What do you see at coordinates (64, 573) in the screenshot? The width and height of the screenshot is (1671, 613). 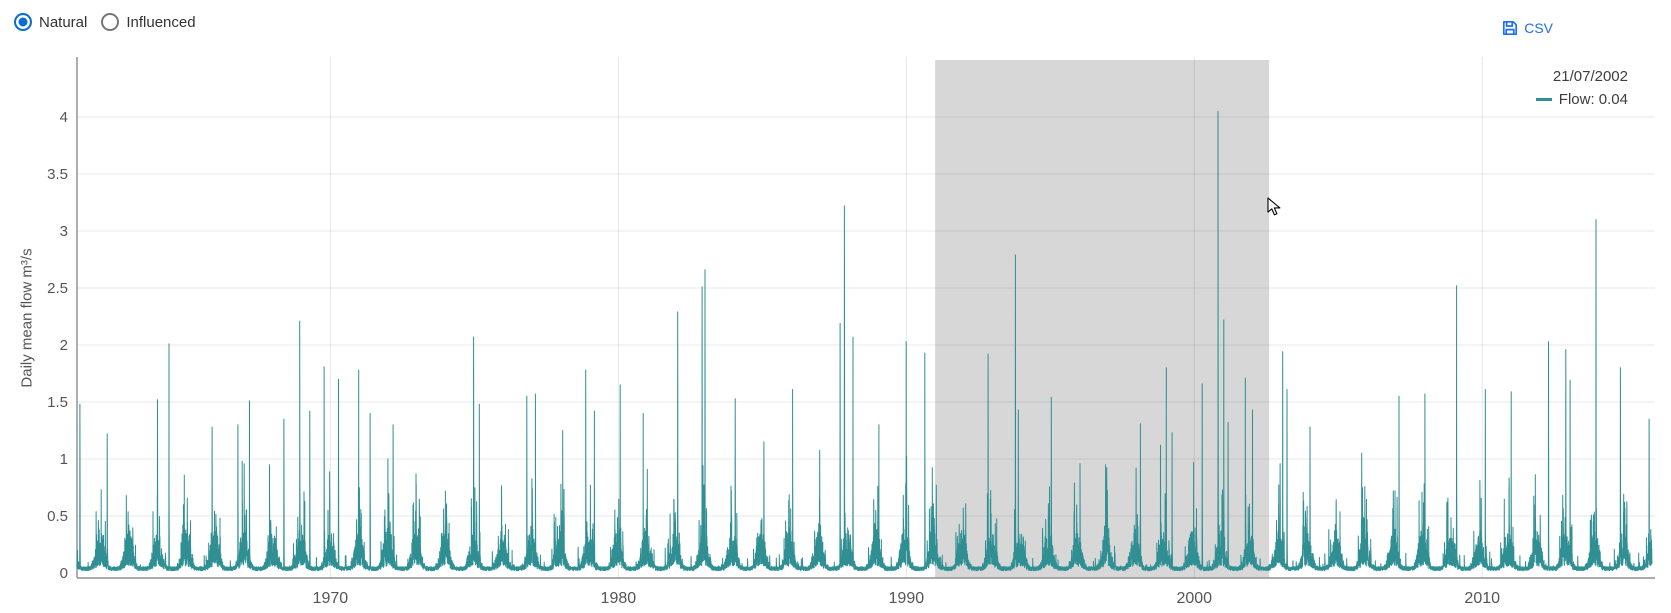 I see `y-tick-label: 0` at bounding box center [64, 573].